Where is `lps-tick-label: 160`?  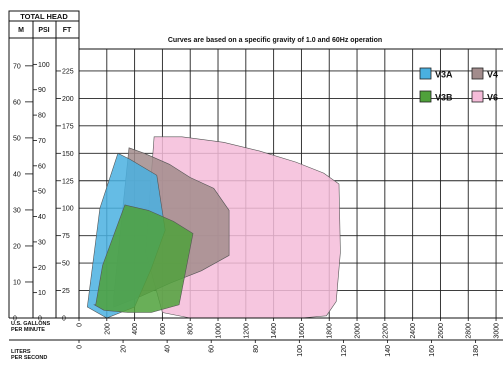 lps-tick-label: 160 is located at coordinates (432, 351).